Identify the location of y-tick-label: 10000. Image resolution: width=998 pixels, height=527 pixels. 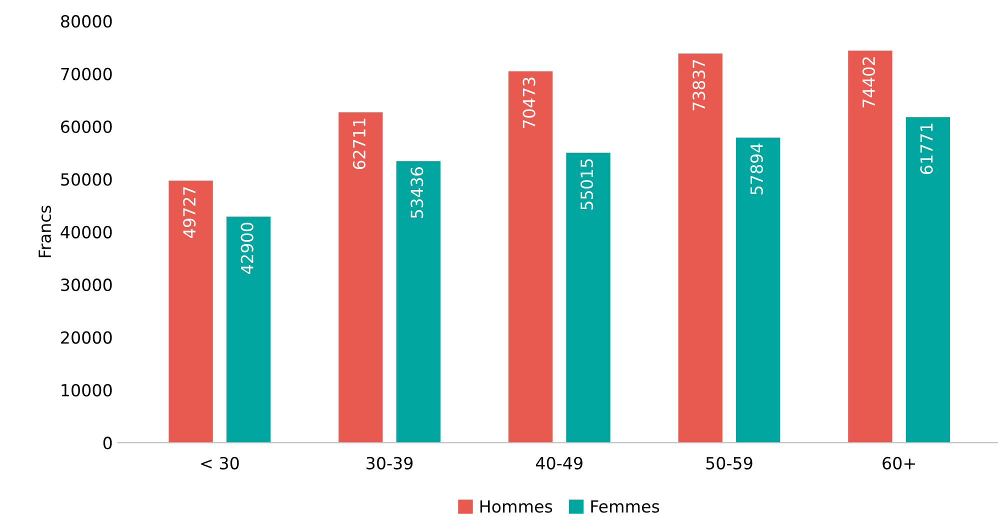
(87, 390).